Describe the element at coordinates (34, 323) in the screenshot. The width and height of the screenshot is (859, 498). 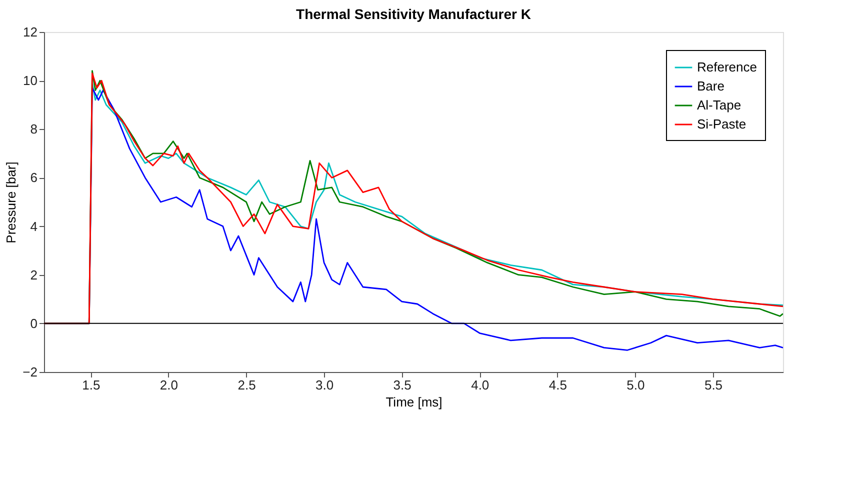
I see `y-tick-label: 0` at that location.